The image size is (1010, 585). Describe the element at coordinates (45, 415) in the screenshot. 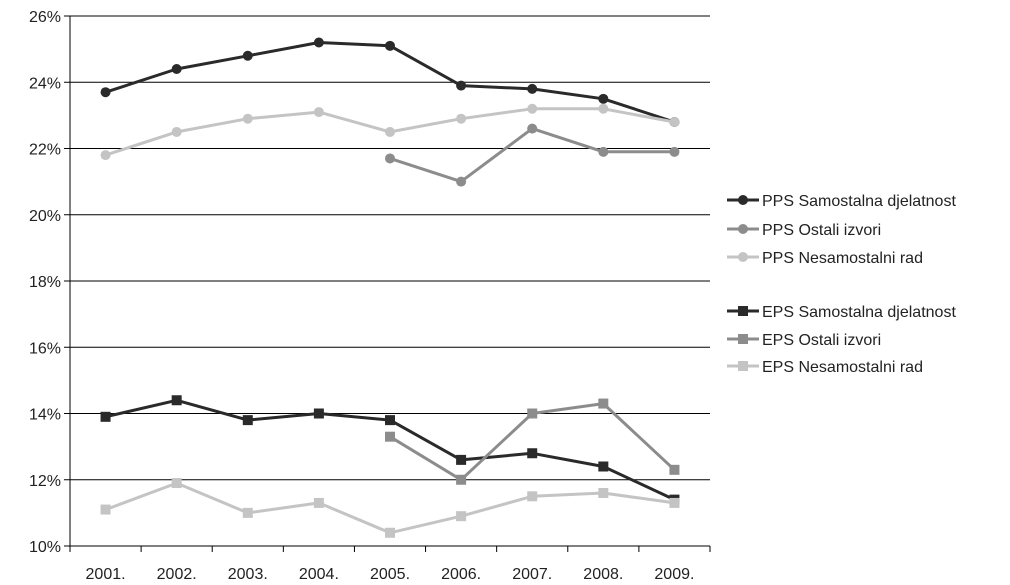

I see `y-tick-label: 14%` at that location.